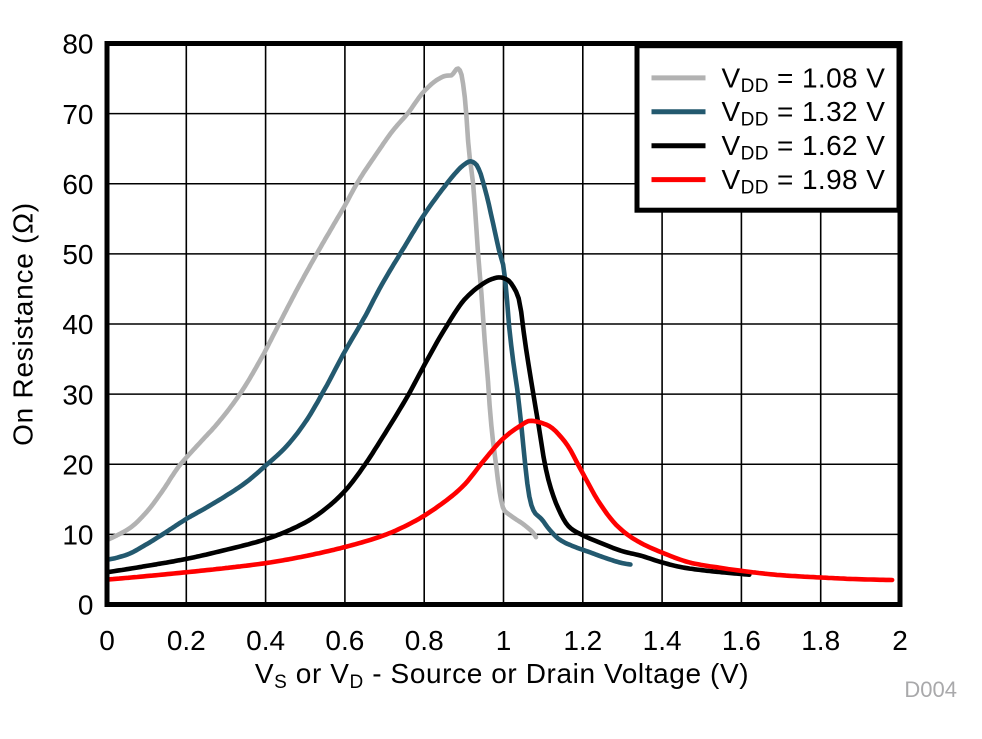 The height and width of the screenshot is (739, 982). What do you see at coordinates (344, 640) in the screenshot?
I see `svg-text: 0.6` at bounding box center [344, 640].